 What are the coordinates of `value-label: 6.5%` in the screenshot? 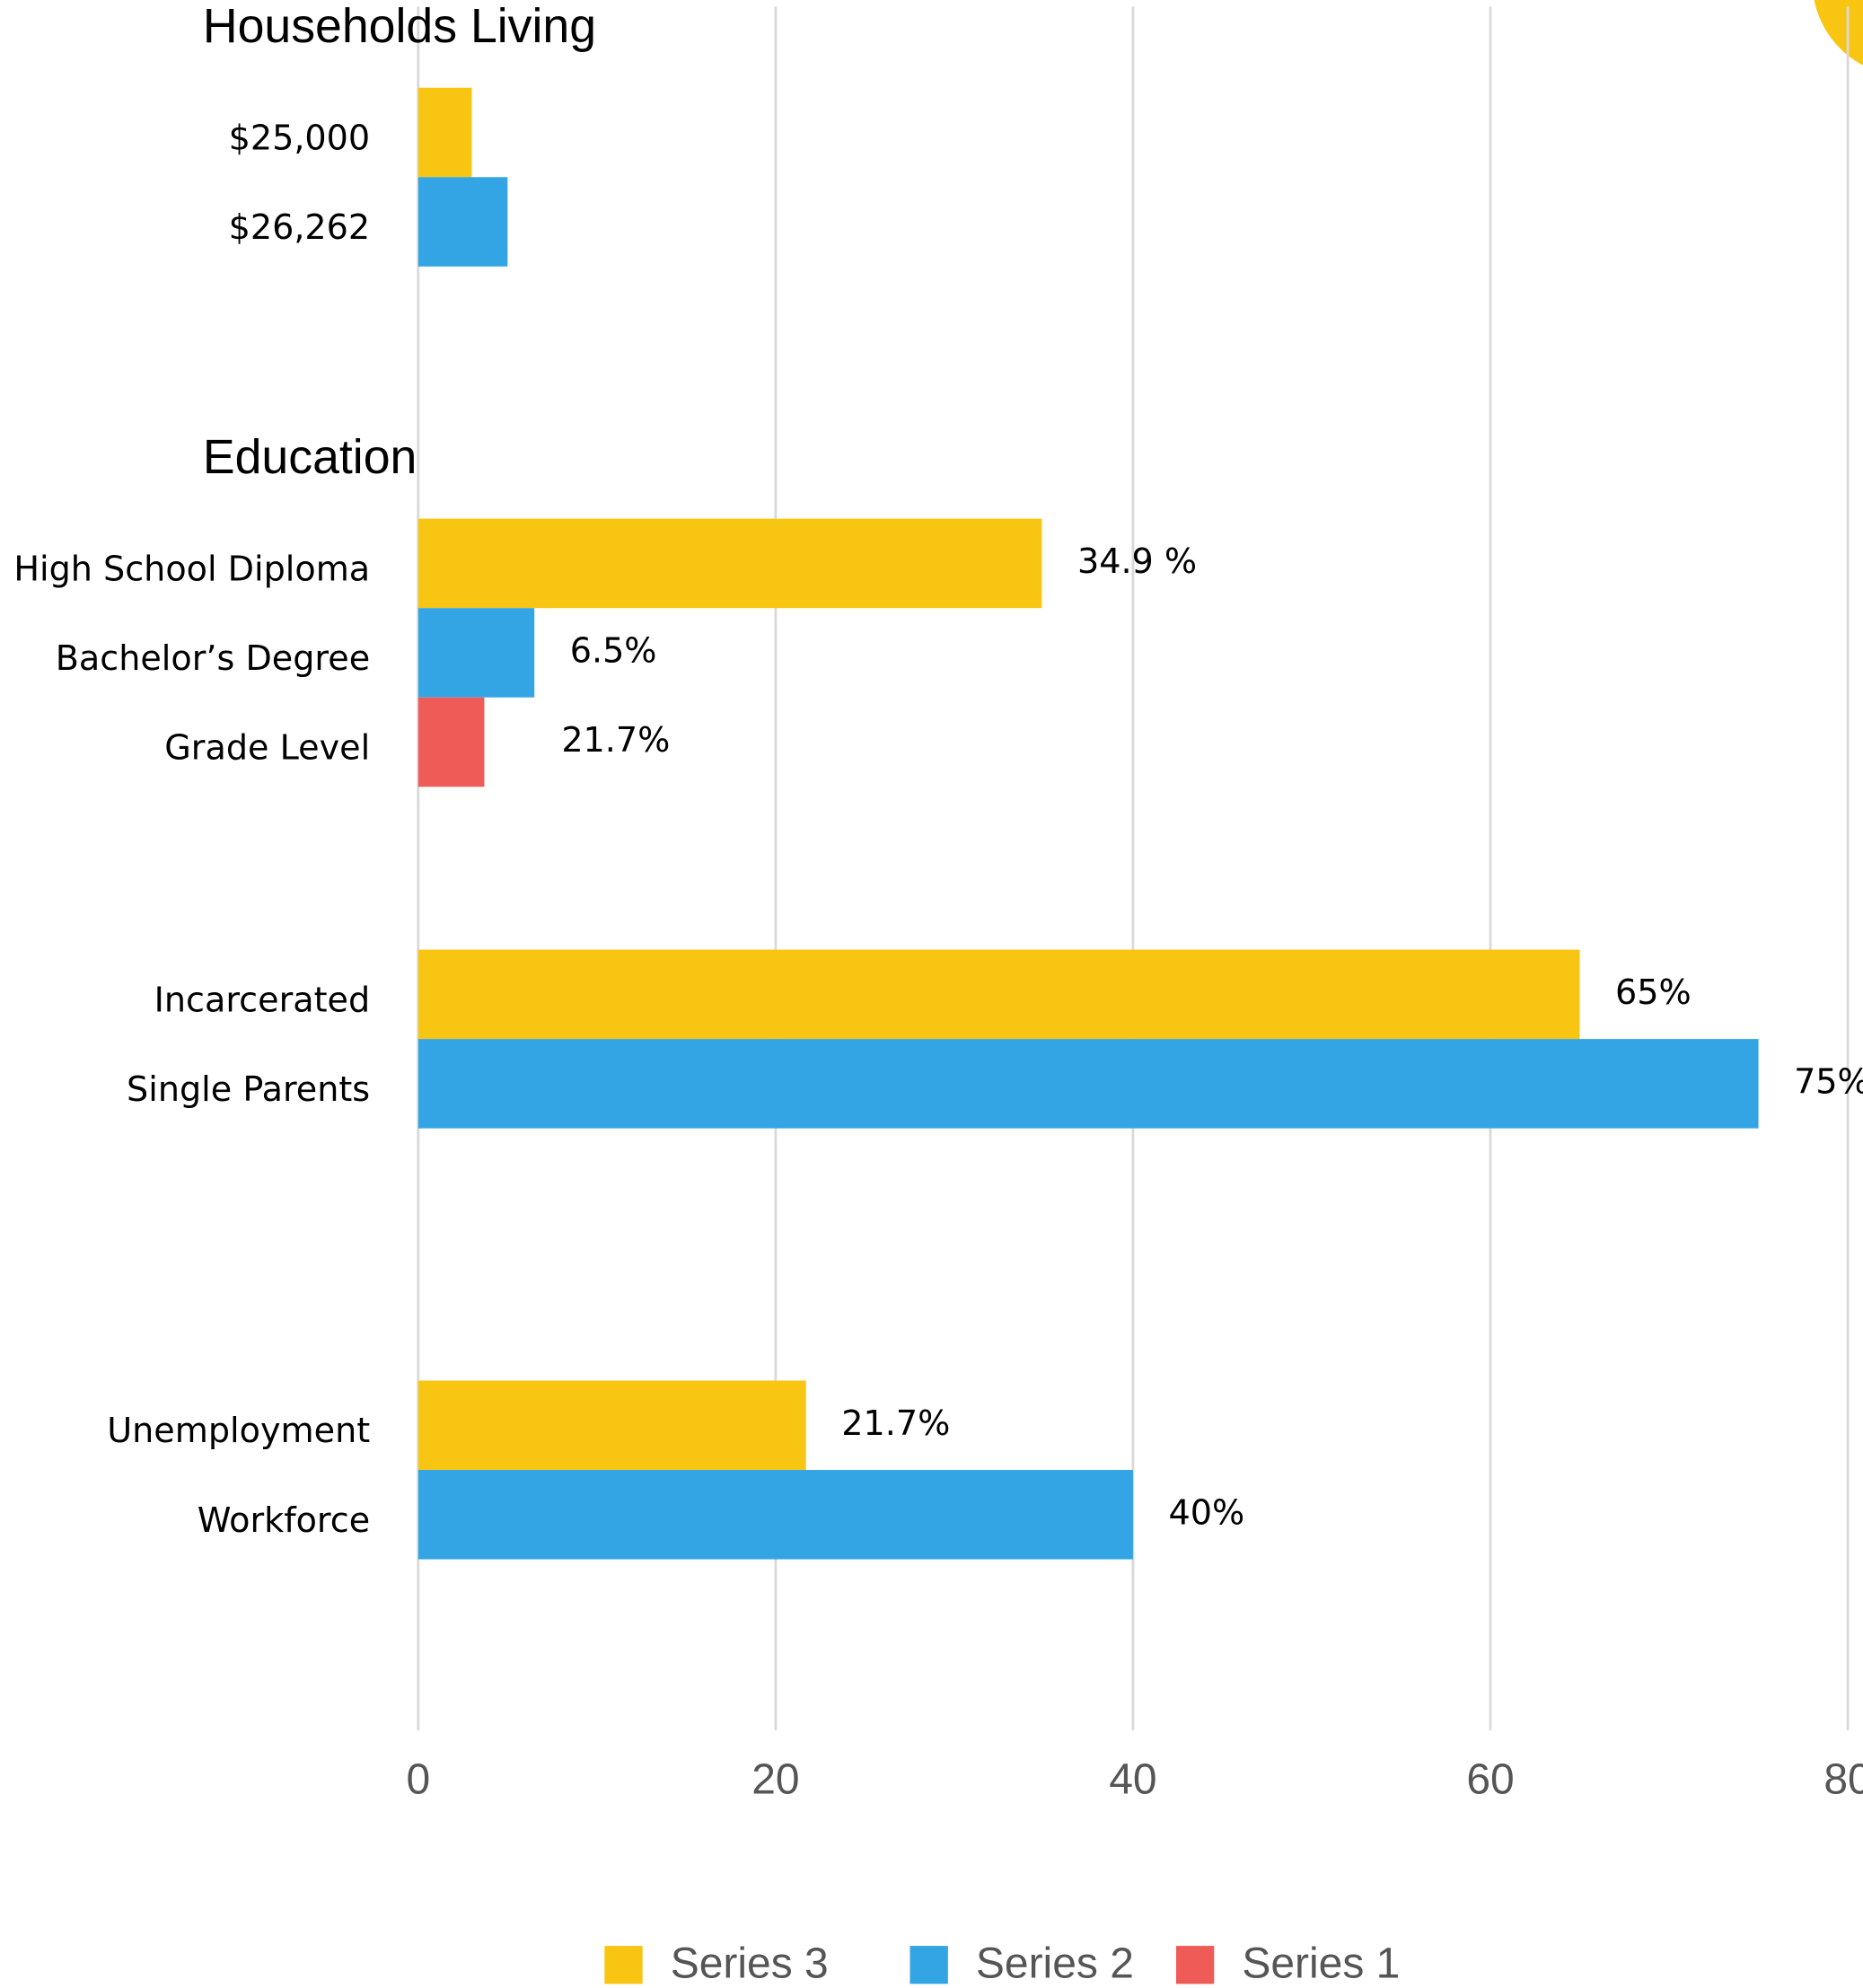 It's located at (613, 650).